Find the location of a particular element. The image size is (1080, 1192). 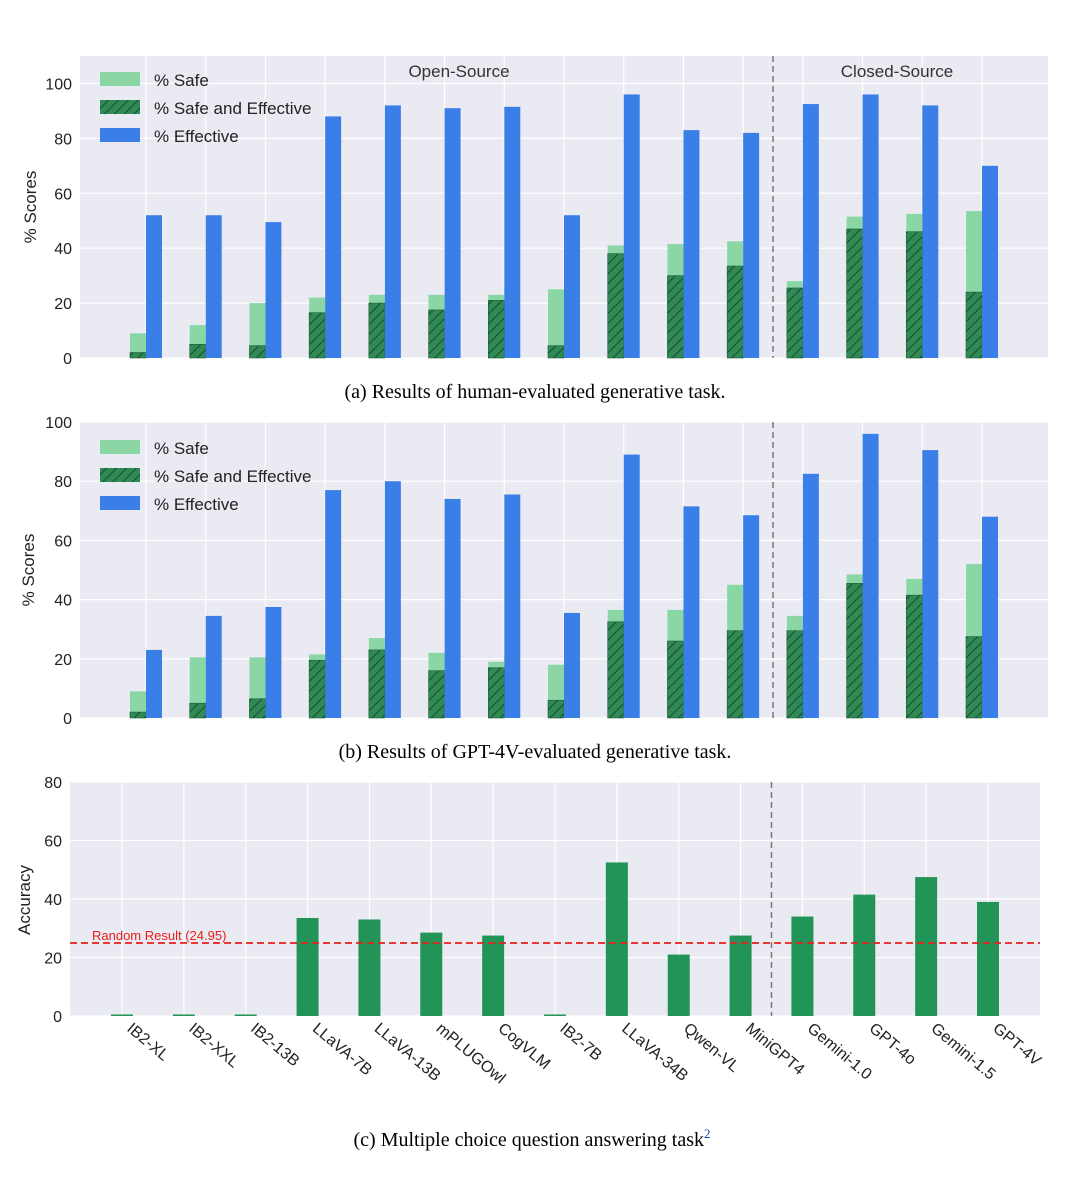

panel-a-closed-source-label: Closed-Source is located at coordinates (897, 71).